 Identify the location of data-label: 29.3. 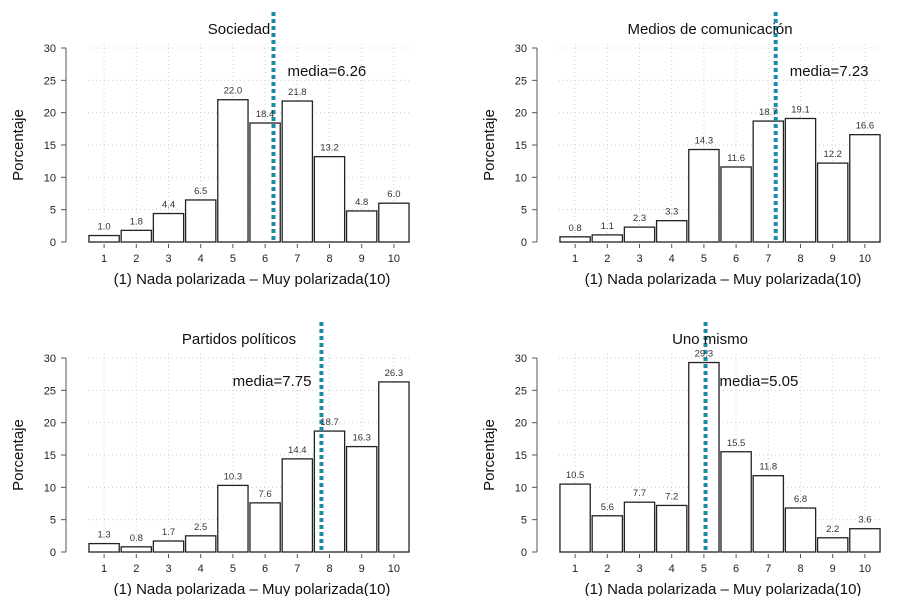
(704, 354).